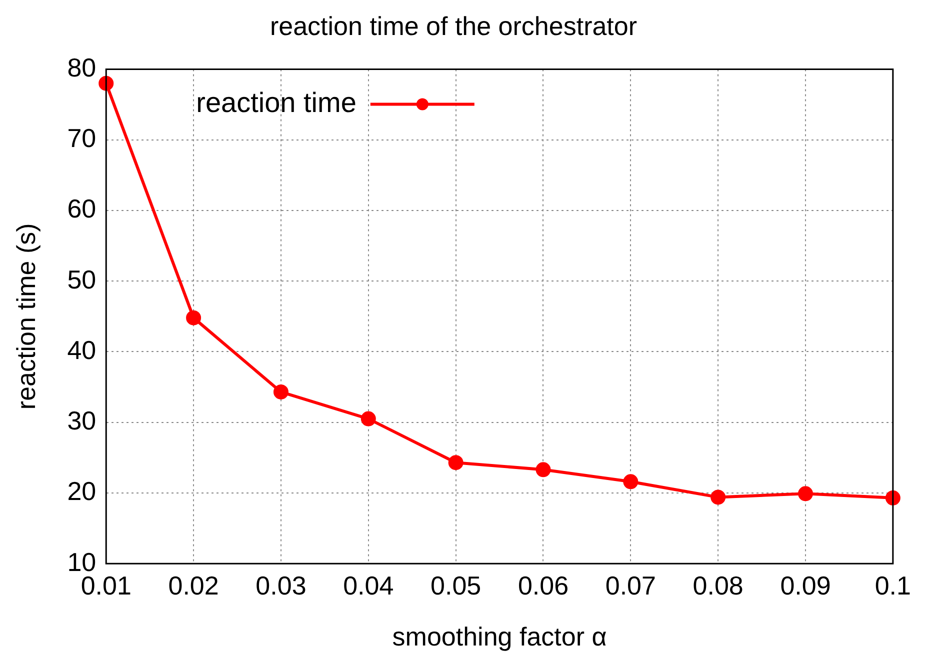 Image resolution: width=927 pixels, height=666 pixels. Describe the element at coordinates (193, 585) in the screenshot. I see `x-tick-label: 0.02` at that location.